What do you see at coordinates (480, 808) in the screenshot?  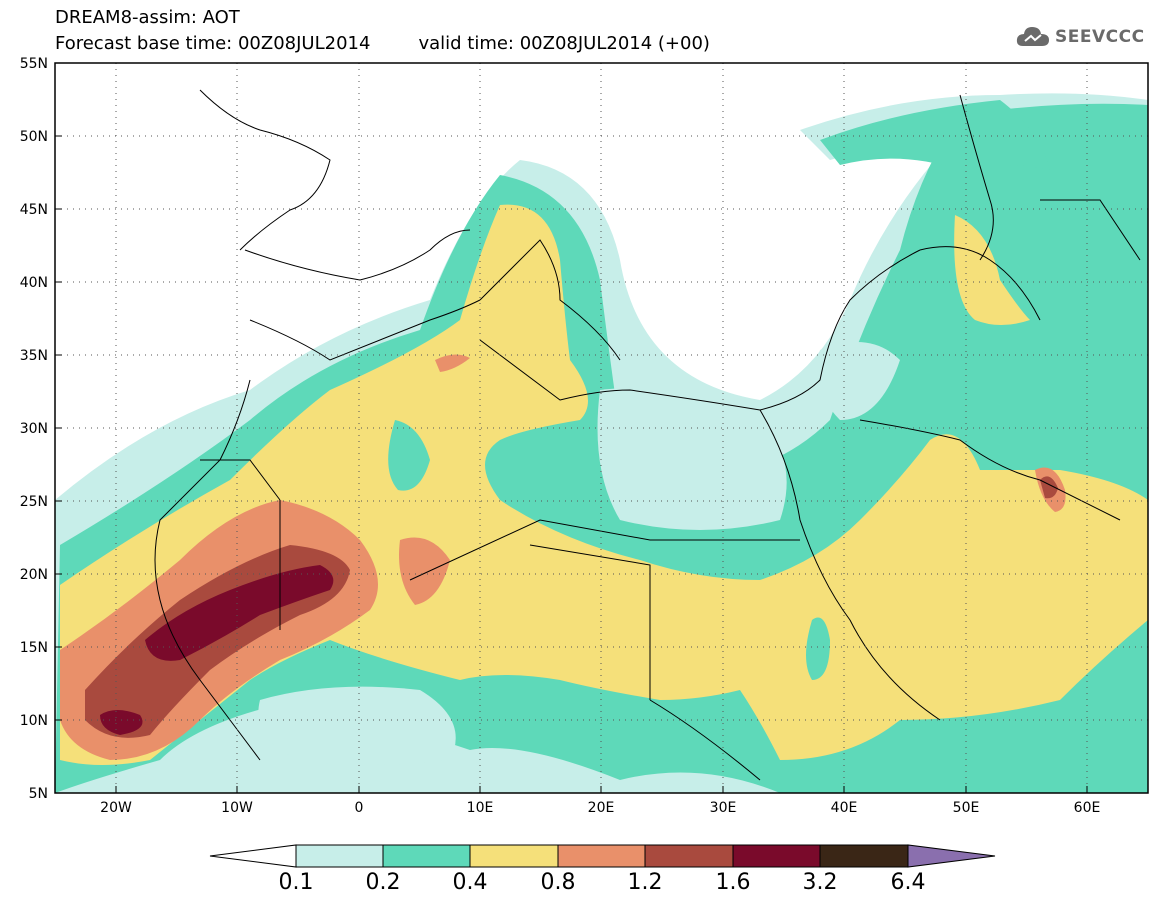 I see `lon-tick-label: 10E` at bounding box center [480, 808].